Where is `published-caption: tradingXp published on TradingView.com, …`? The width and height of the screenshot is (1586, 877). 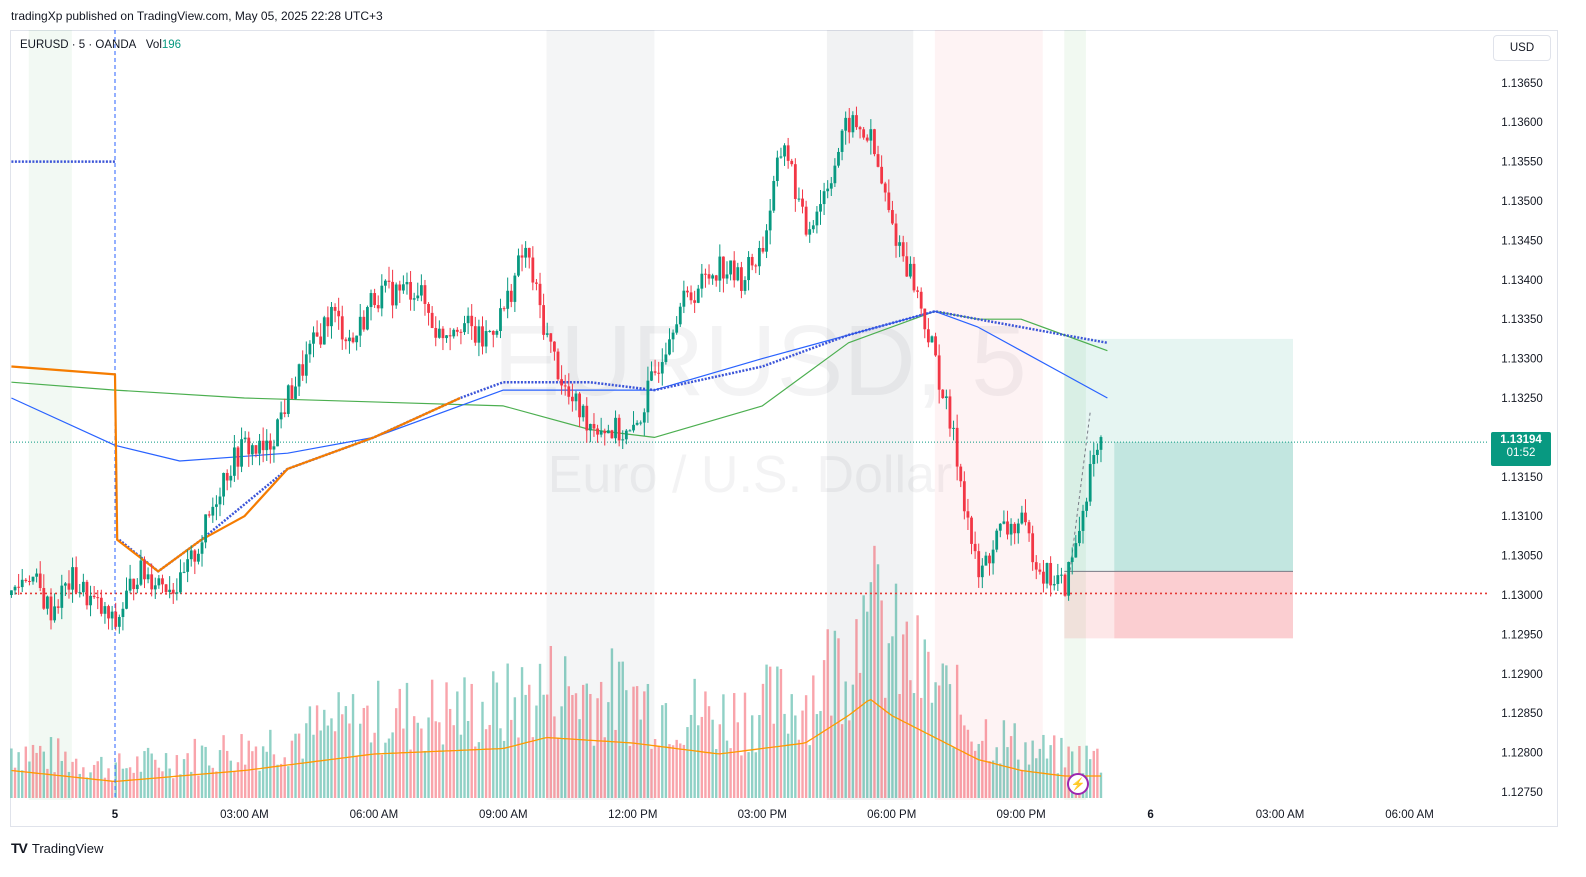 published-caption: tradingXp published on TradingView.com, … is located at coordinates (197, 16).